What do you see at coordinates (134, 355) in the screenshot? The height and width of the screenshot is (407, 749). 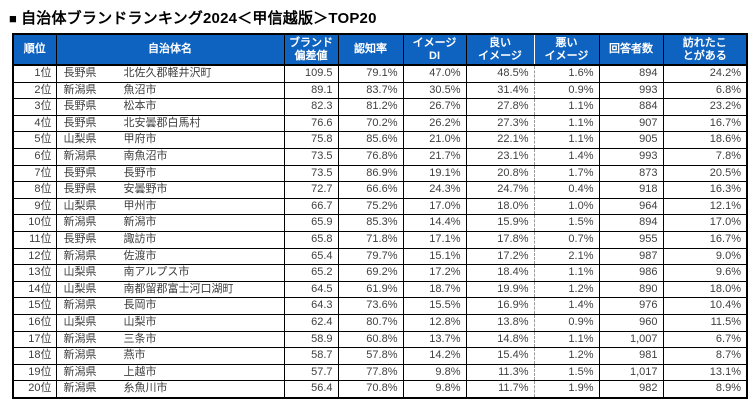 I see `city-label: 燕市` at bounding box center [134, 355].